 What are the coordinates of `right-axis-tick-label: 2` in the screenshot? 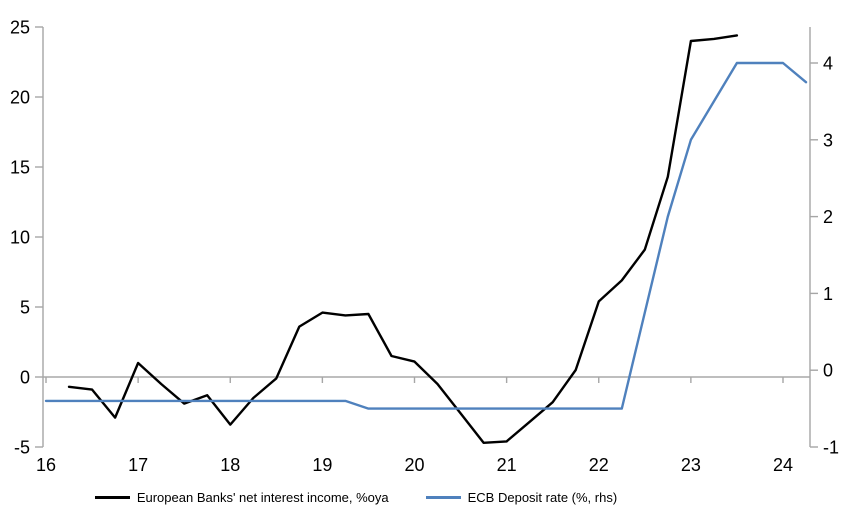 It's located at (828, 217).